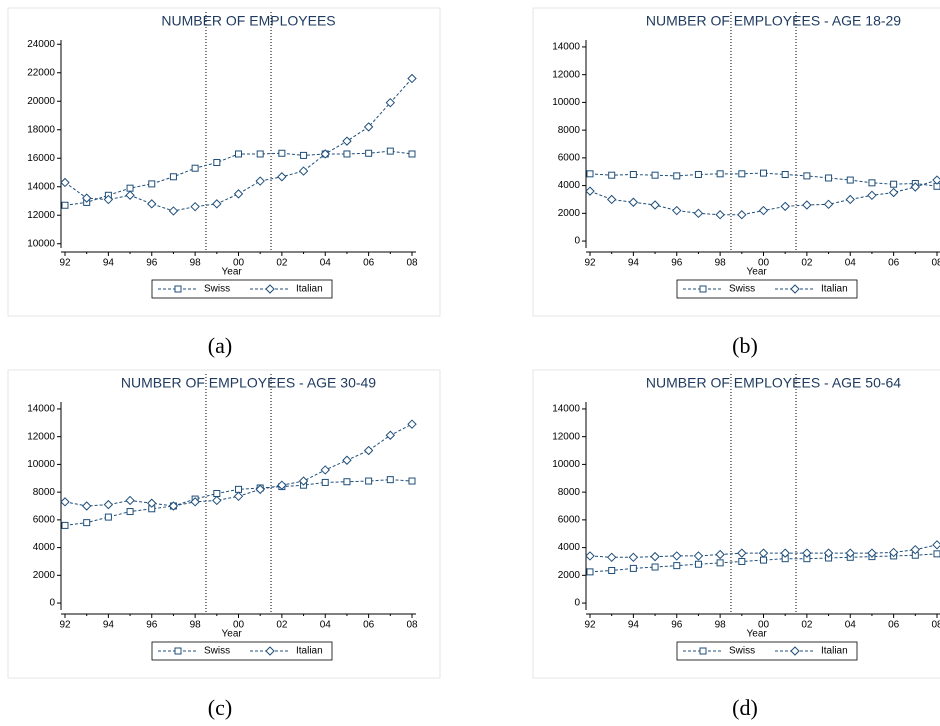  Describe the element at coordinates (152, 263) in the screenshot. I see `x-tick-label: 96` at that location.